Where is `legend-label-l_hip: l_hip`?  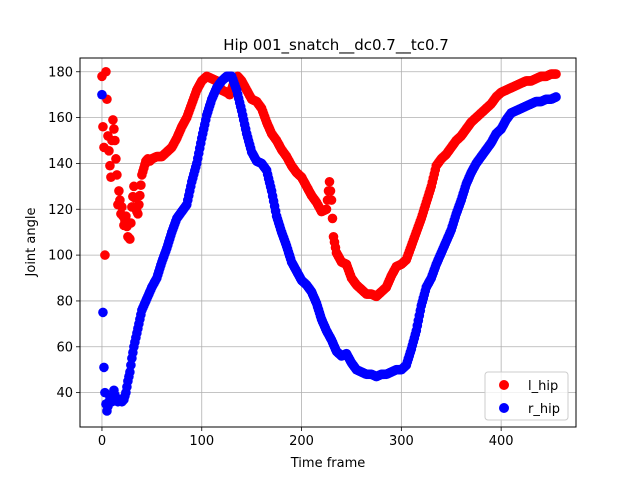
legend-label-l_hip: l_hip is located at coordinates (543, 386).